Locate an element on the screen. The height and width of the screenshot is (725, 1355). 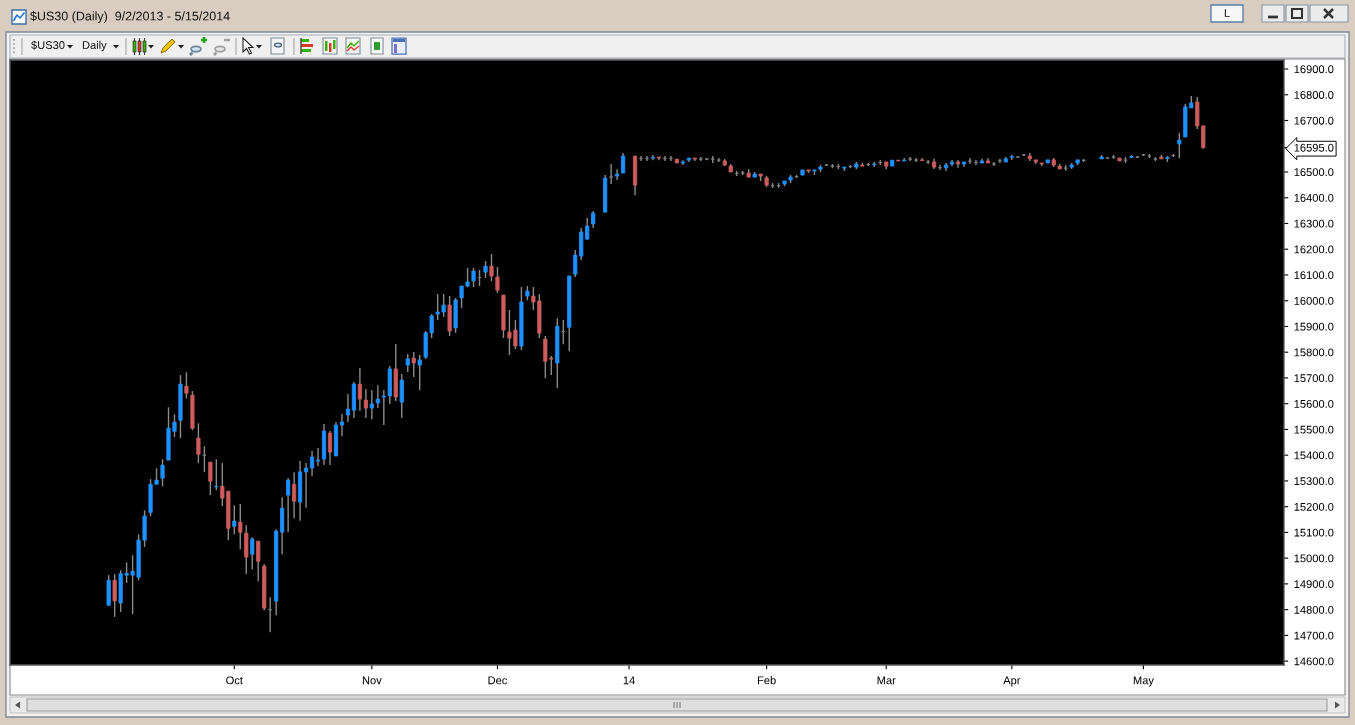
y-tick-label: 15400.0 is located at coordinates (1314, 455).